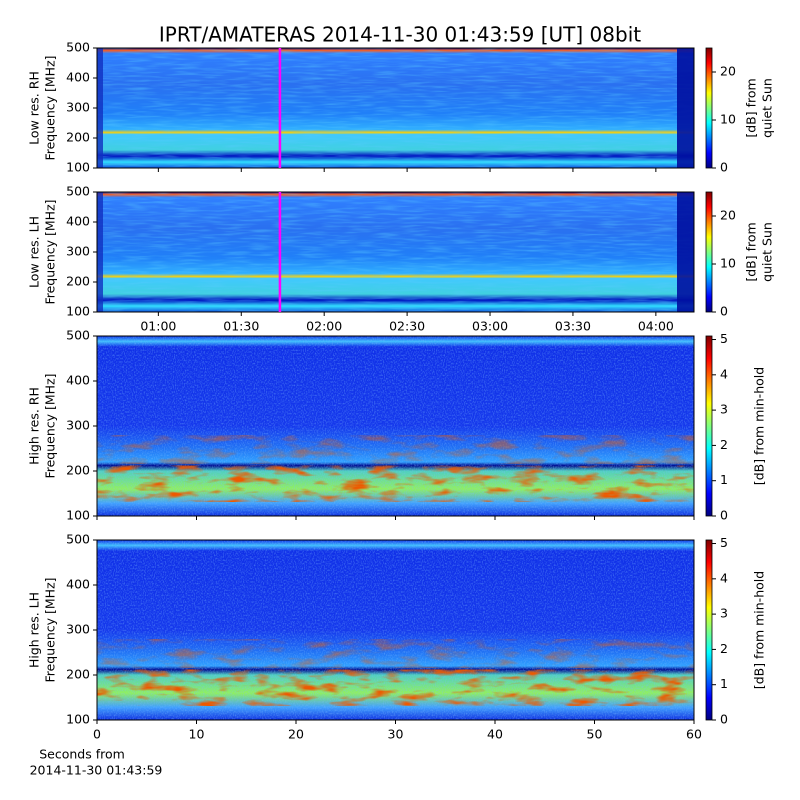  What do you see at coordinates (296, 734) in the screenshot?
I see `x-tick-label: 20` at bounding box center [296, 734].